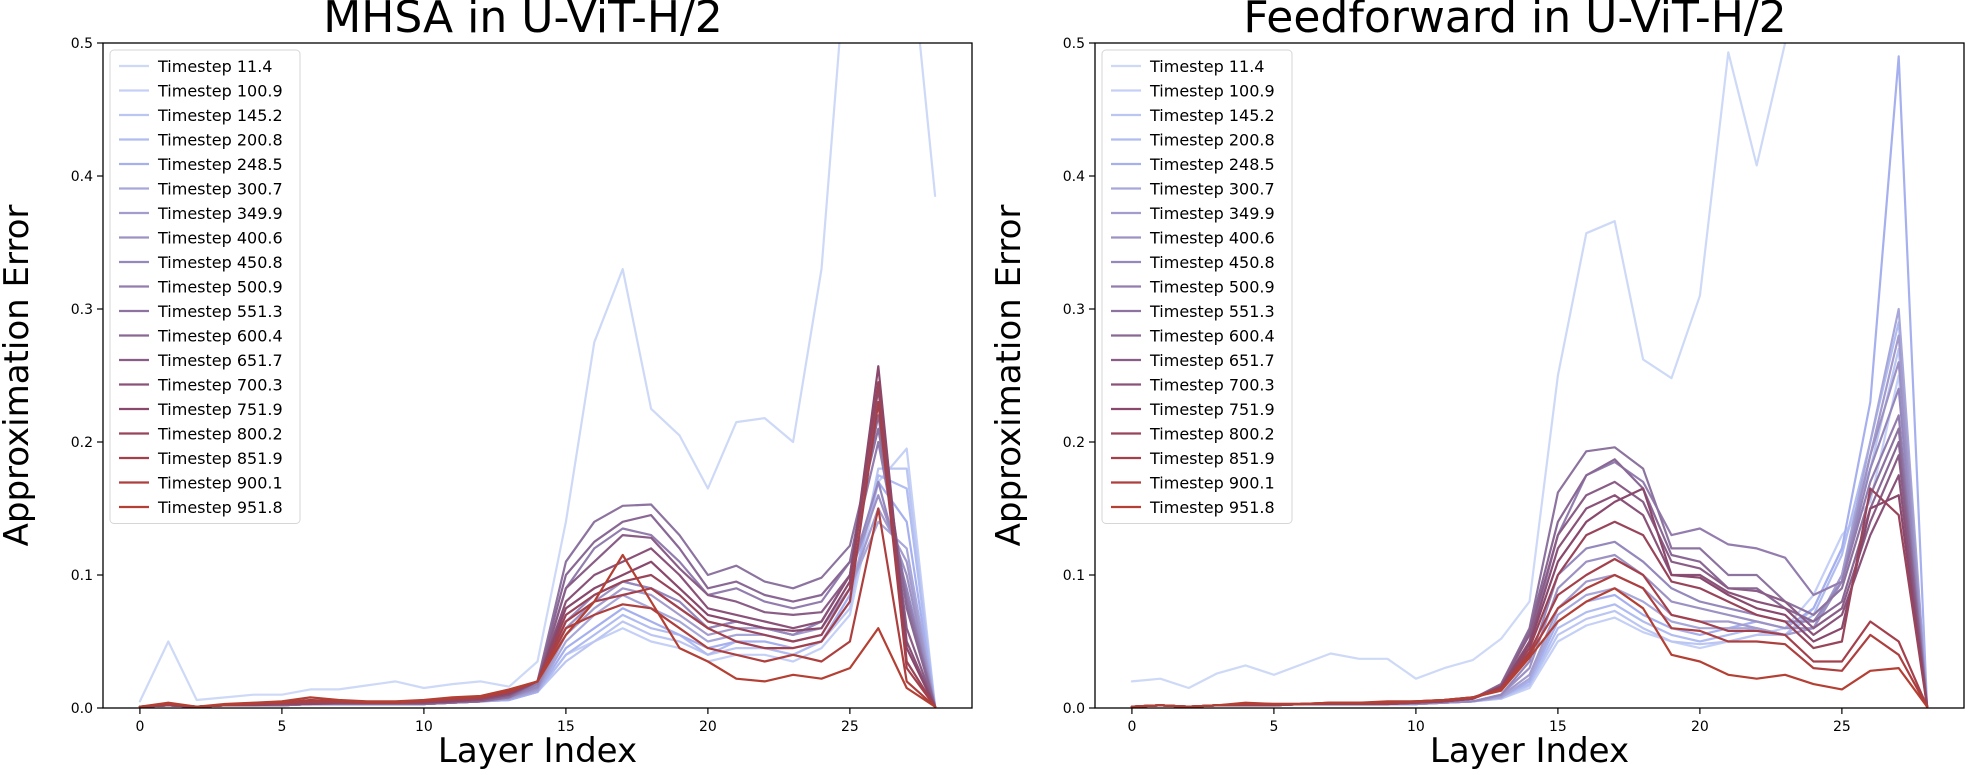 This screenshot has width=1970, height=769. Describe the element at coordinates (1514, 21) in the screenshot. I see `chart-title: Feedforward in U-ViT-H/2` at that location.